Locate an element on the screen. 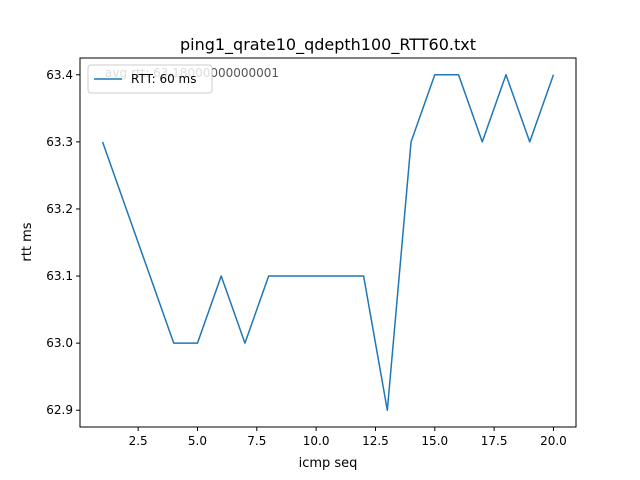 This screenshot has width=640, height=480. y-tick-label: 63.4 is located at coordinates (59, 75).